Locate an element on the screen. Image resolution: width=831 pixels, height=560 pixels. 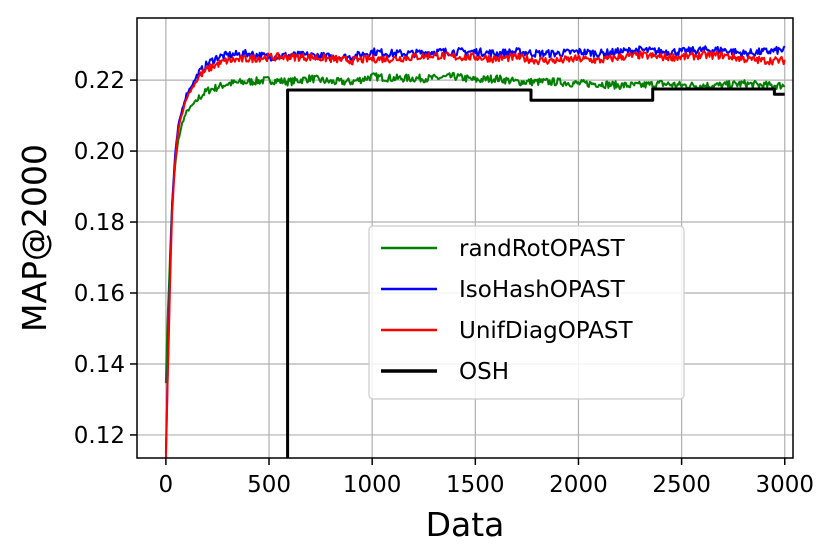
legend-box is located at coordinates (526, 312).